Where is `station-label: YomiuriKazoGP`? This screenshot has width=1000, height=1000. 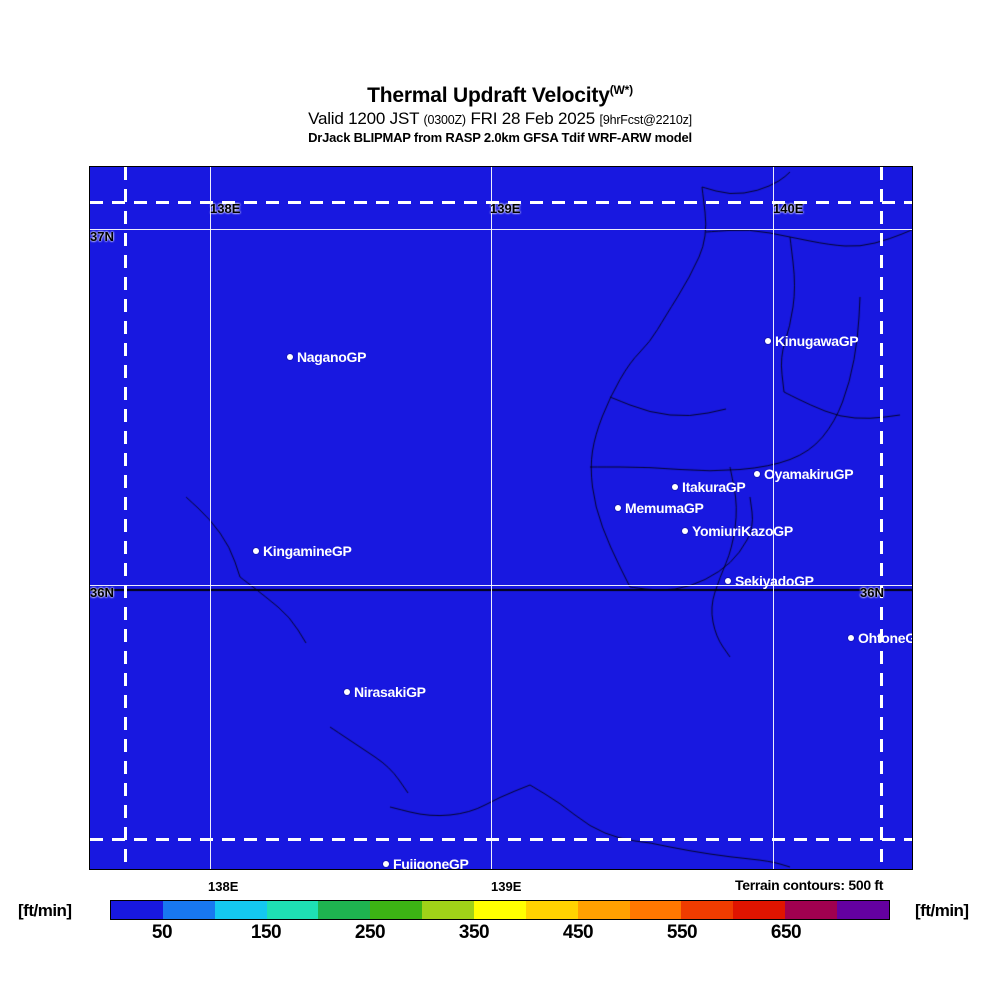 station-label: YomiuriKazoGP is located at coordinates (742, 531).